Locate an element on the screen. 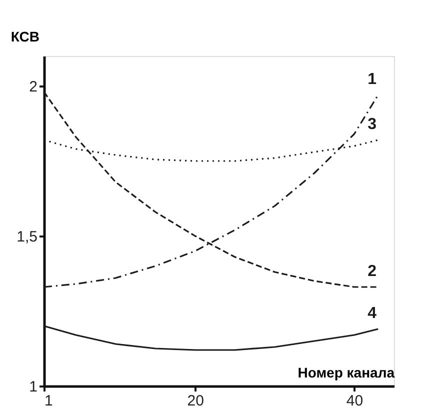 This screenshot has width=438, height=419. y-tick-label: 1,5 is located at coordinates (27, 237).